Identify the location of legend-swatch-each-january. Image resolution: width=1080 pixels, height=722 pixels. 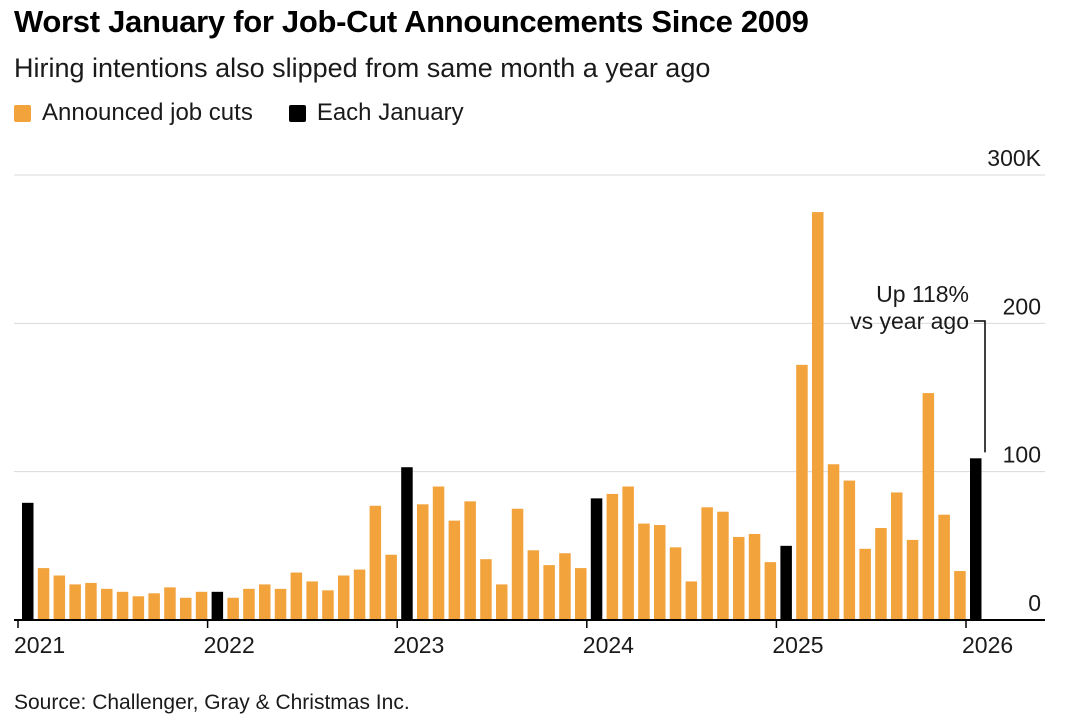
(297, 113).